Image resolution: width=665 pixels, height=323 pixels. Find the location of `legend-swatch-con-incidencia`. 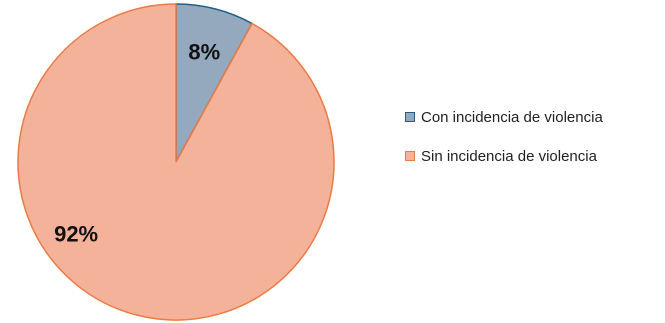

legend-swatch-con-incidencia is located at coordinates (410, 117).